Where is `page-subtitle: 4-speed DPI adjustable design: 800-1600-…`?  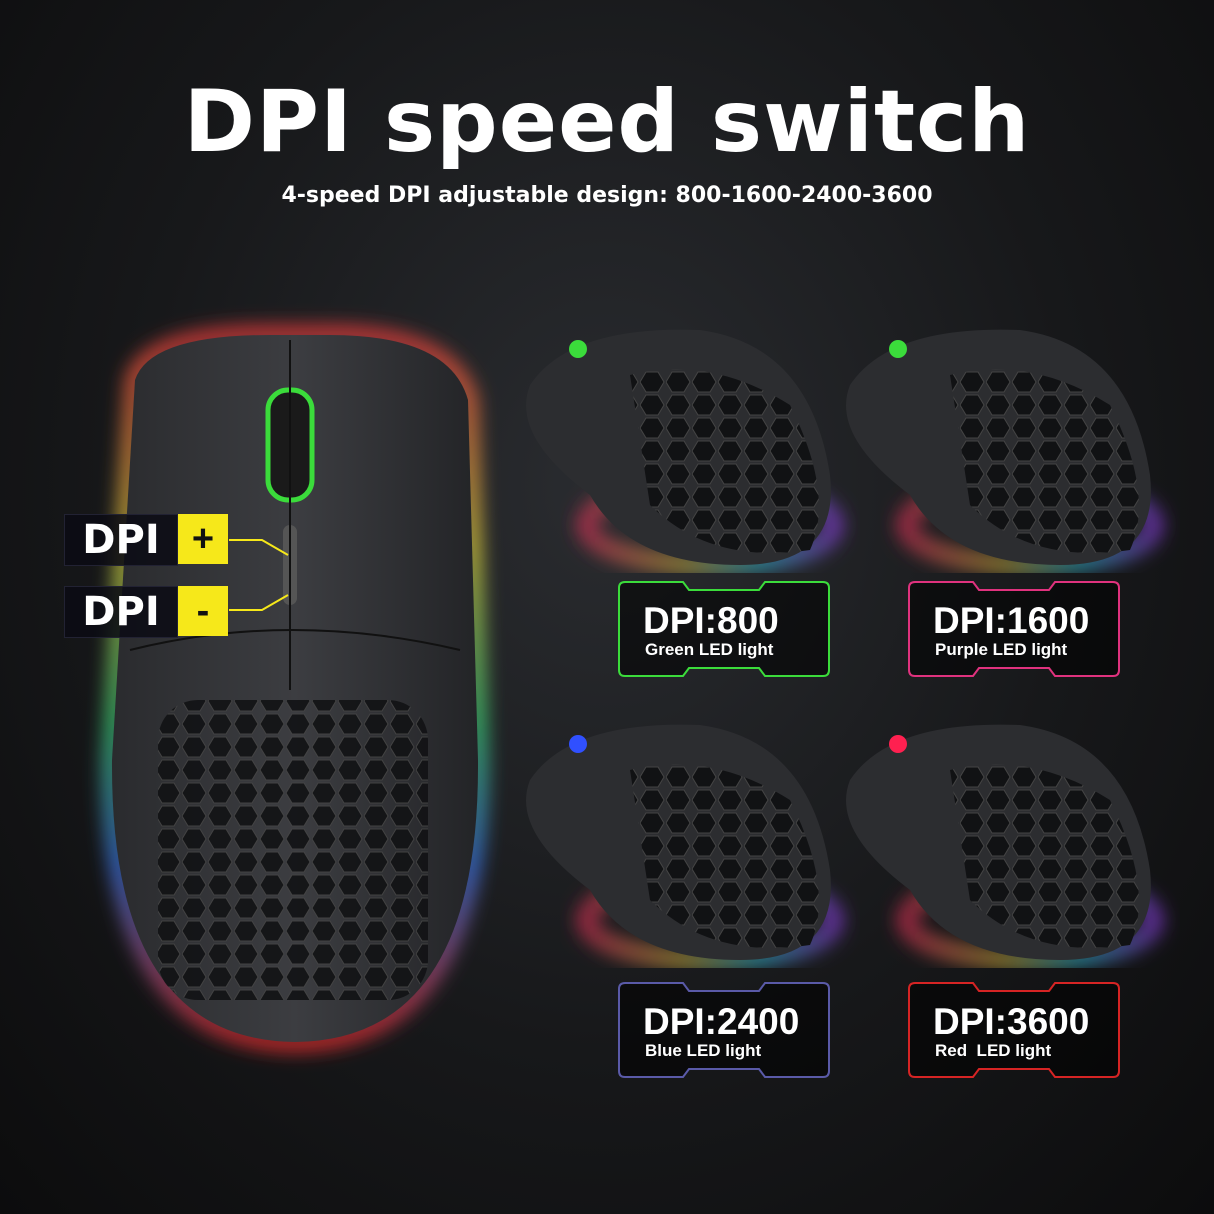 page-subtitle: 4-speed DPI adjustable design: 800-1600-… is located at coordinates (607, 195).